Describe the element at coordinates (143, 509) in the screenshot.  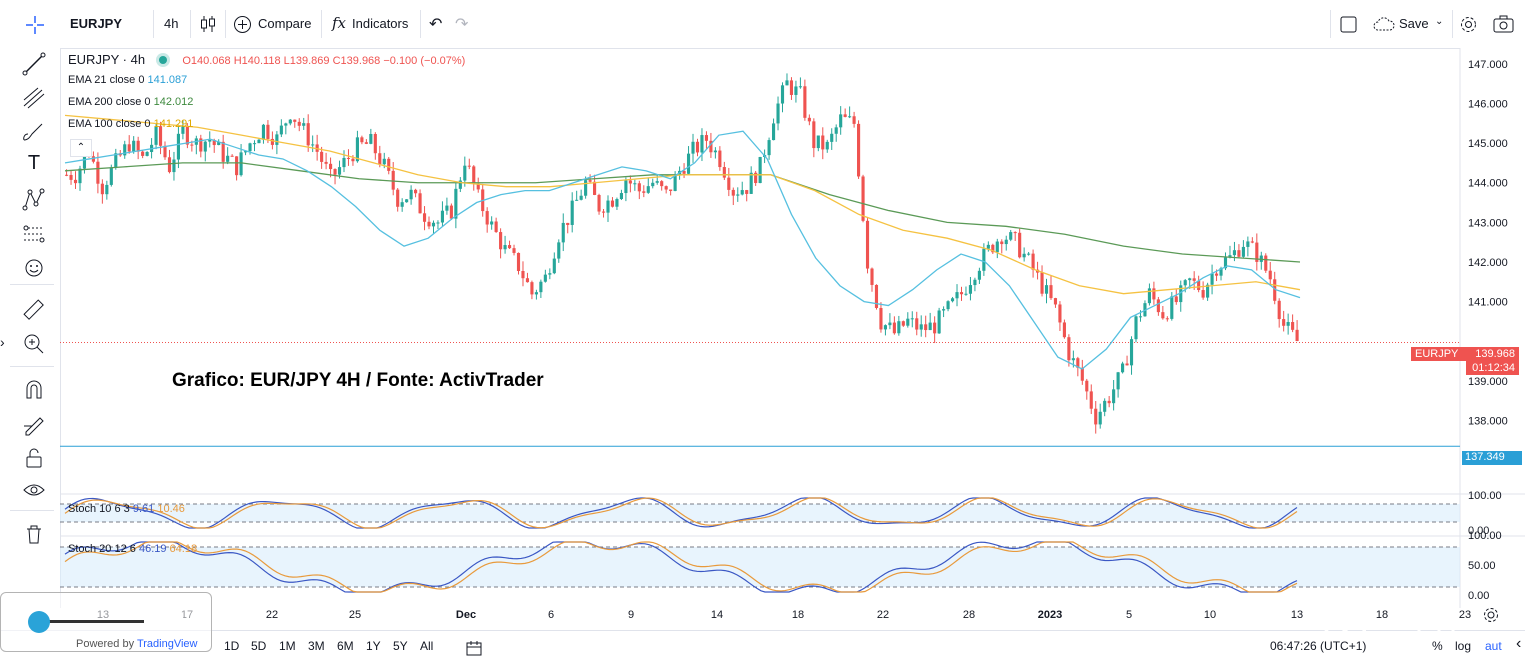
I see `stoch1-k: 9.61` at that location.